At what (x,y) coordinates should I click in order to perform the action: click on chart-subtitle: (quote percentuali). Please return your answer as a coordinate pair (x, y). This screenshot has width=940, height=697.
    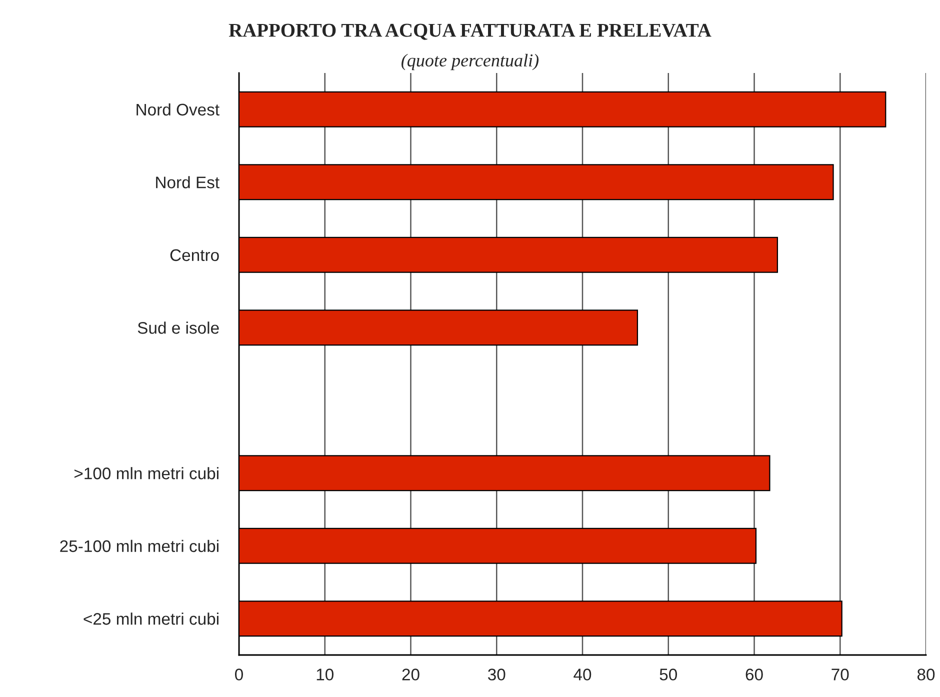
    Looking at the image, I should click on (470, 62).